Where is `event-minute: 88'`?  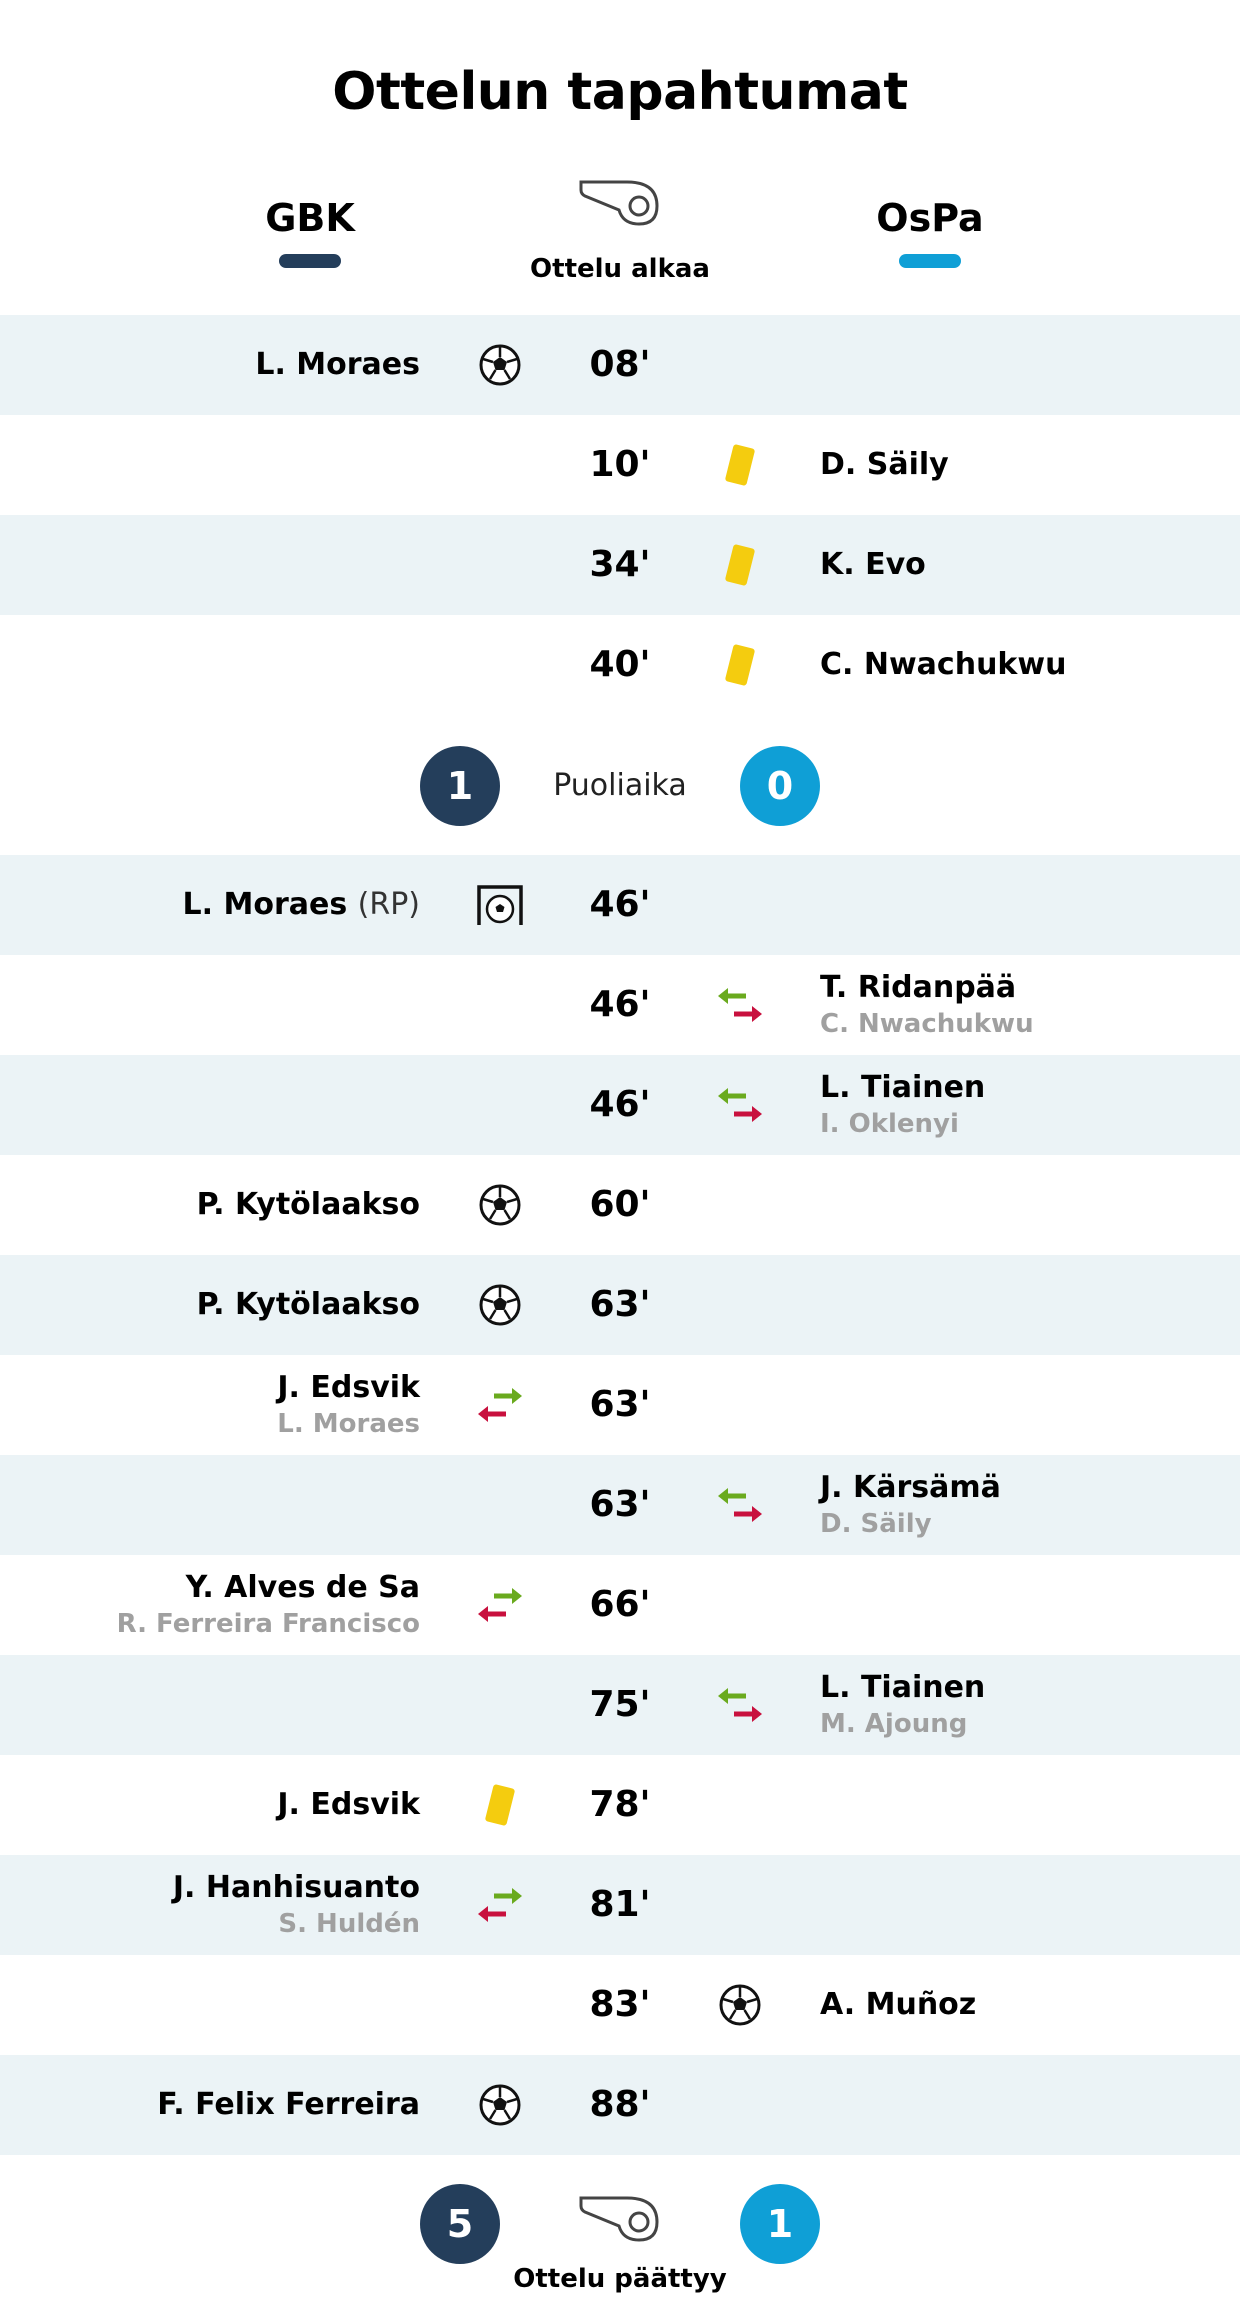
event-minute: 88' is located at coordinates (620, 2104).